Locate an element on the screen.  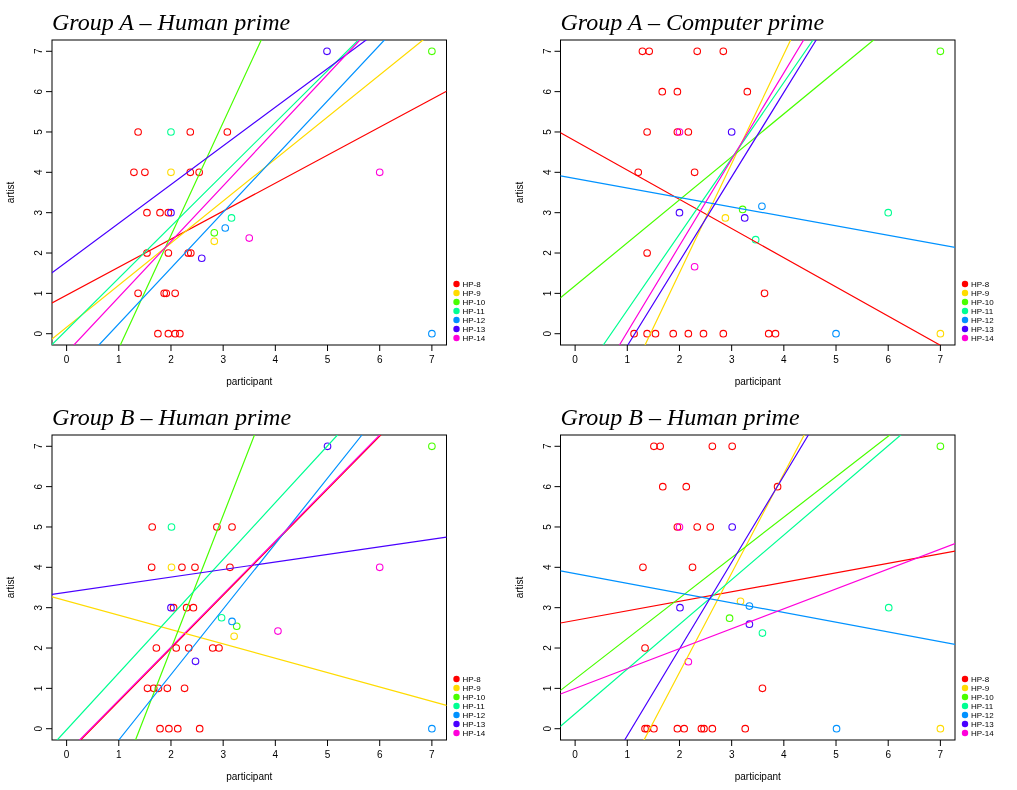
x-tick-label: 3 is located at coordinates (223, 359).